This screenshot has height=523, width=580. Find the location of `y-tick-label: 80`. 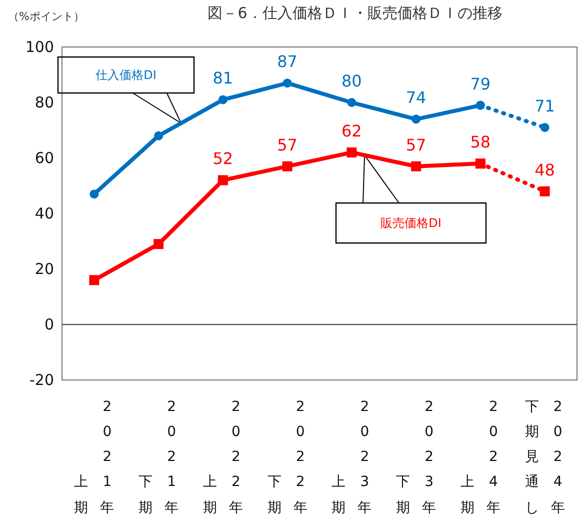

y-tick-label: 80 is located at coordinates (44, 103).